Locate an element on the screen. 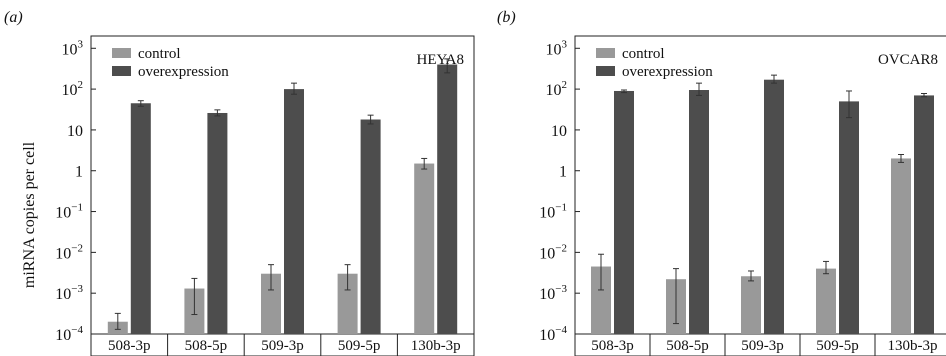  cell-line-label: HEYA8 is located at coordinates (441, 60).